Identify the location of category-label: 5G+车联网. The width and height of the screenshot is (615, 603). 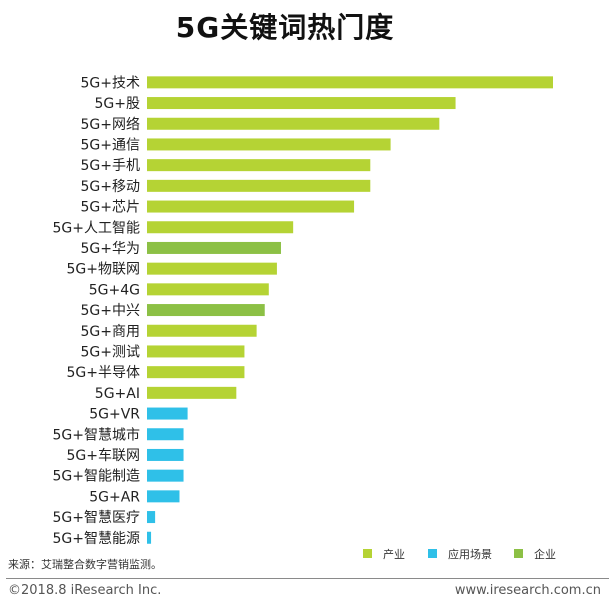
(104, 455).